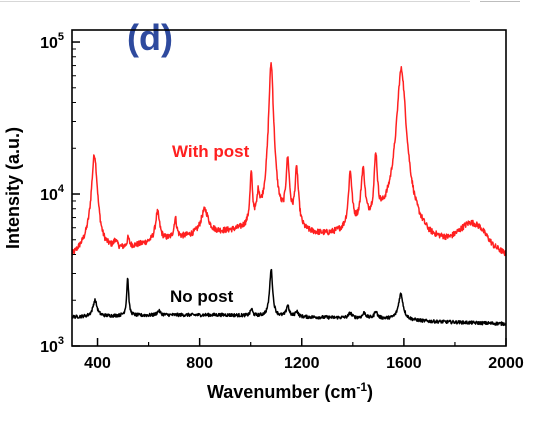 The height and width of the screenshot is (428, 533). Describe the element at coordinates (289, 297) in the screenshot. I see `series-line-no-post` at that location.